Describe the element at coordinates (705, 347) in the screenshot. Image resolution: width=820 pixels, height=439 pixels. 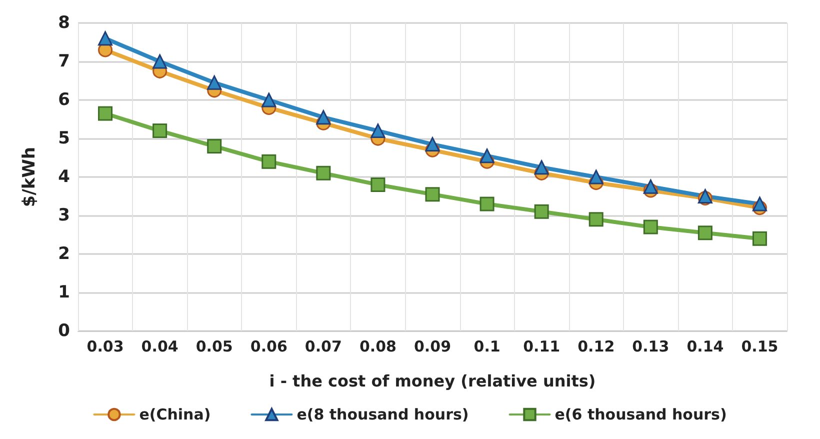
I see `x-tick-label: 0.14` at that location.